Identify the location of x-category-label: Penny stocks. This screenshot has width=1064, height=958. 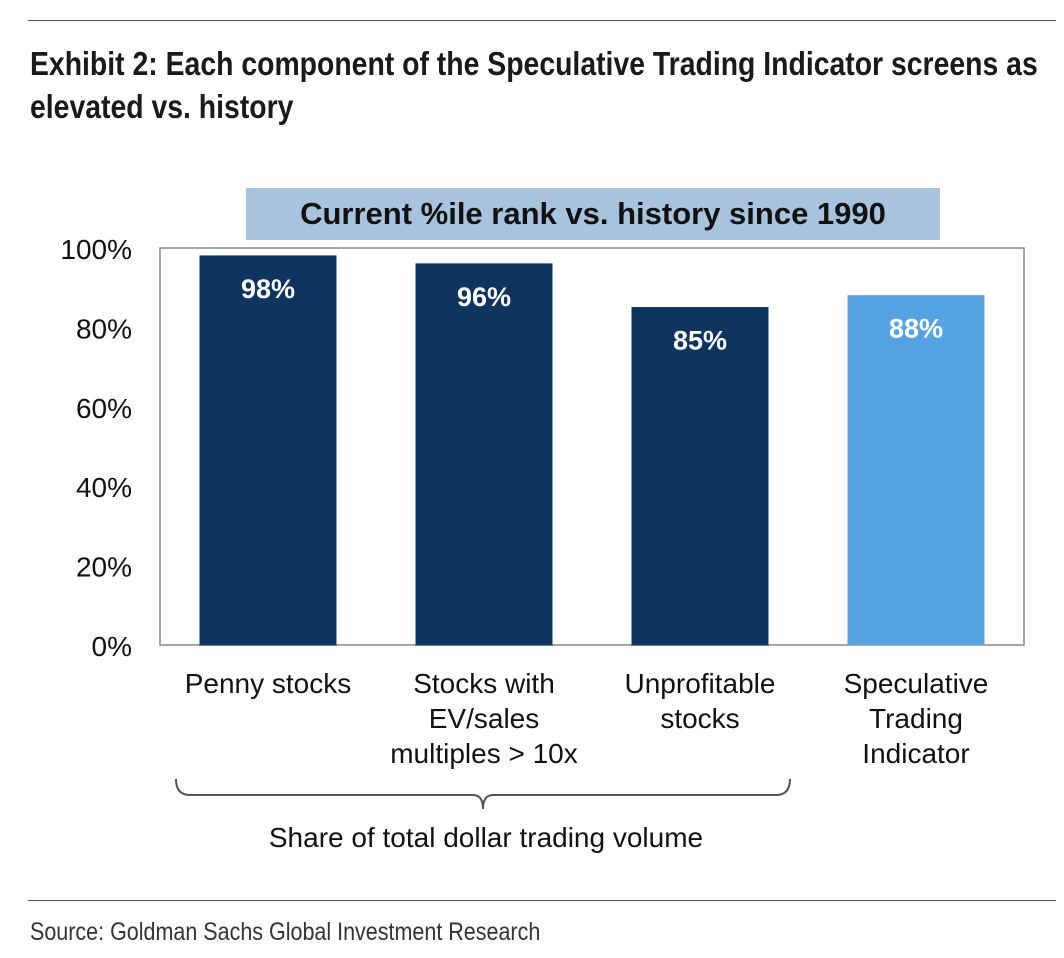
(268, 683).